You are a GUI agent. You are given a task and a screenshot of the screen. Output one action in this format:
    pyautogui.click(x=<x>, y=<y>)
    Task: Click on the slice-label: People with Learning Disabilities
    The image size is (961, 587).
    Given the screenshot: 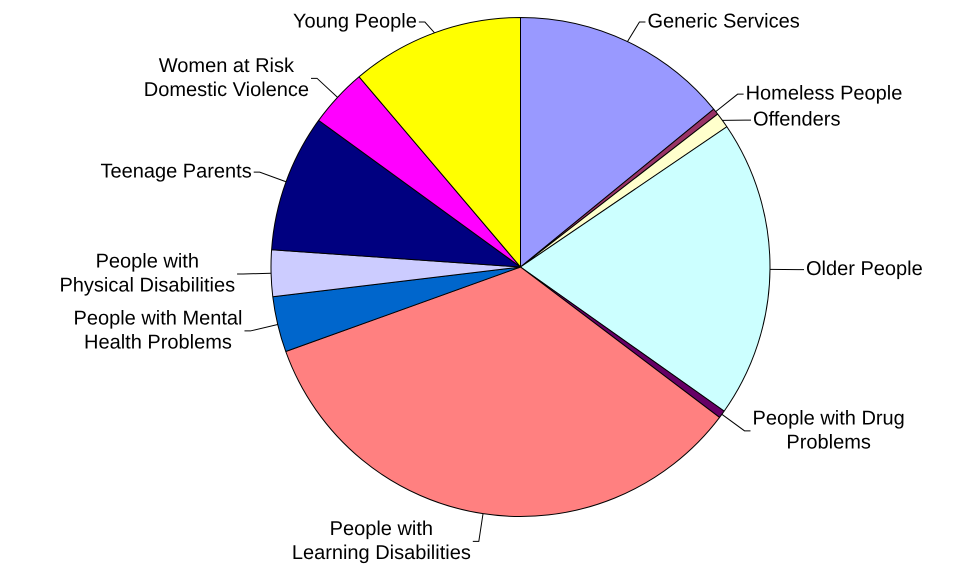 What is the action you would take?
    pyautogui.click(x=381, y=541)
    